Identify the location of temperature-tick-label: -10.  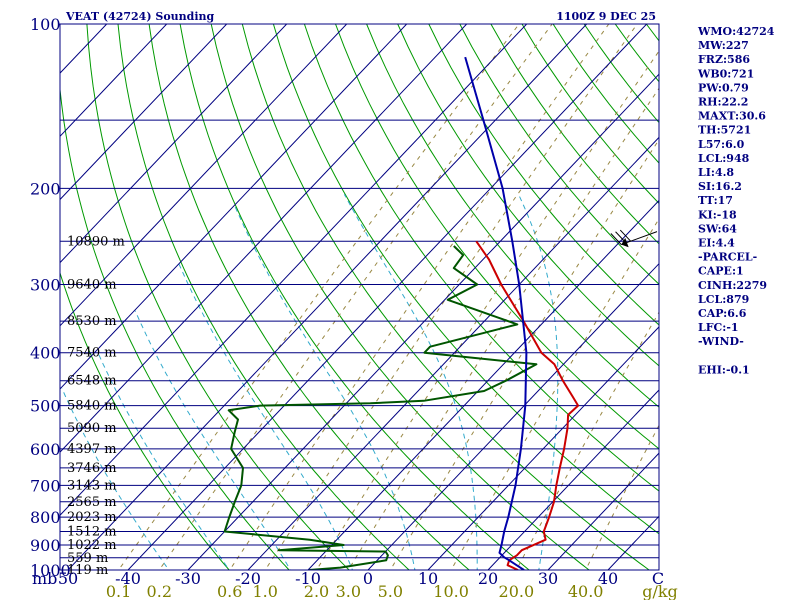
(308, 578).